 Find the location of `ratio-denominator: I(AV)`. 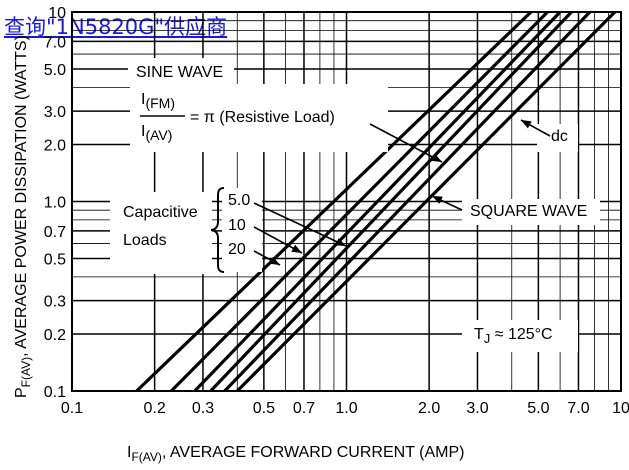

ratio-denominator: I(AV) is located at coordinates (156, 133).